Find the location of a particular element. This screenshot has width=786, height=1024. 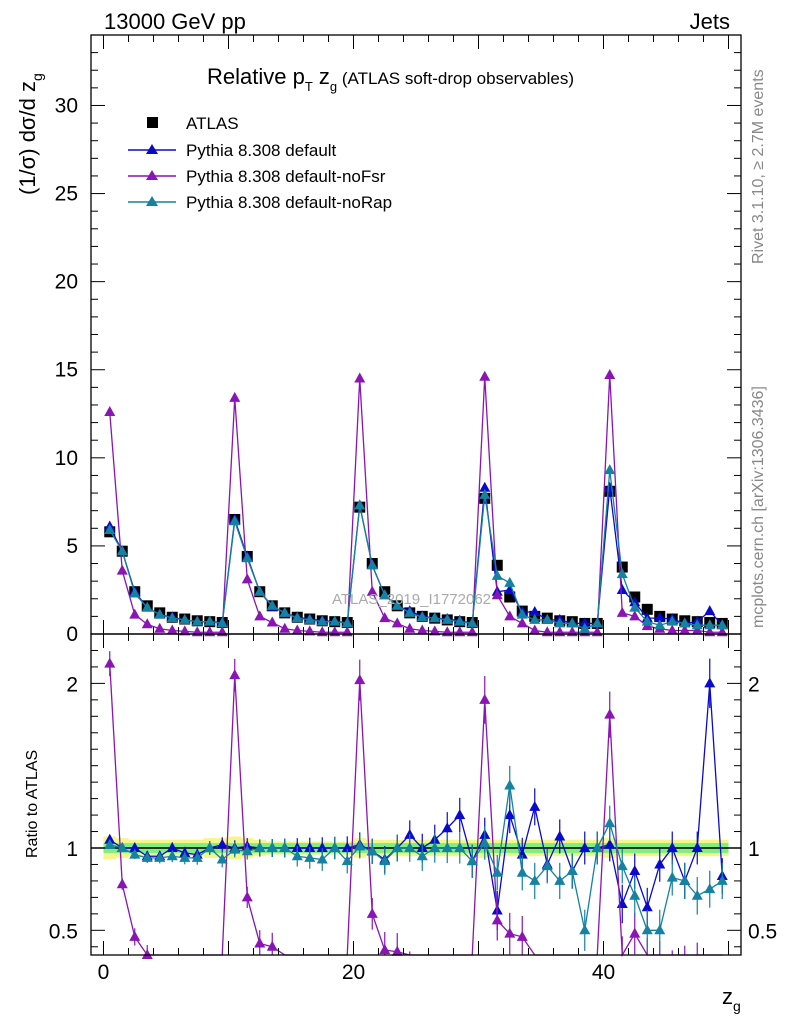

y-axis-label-text: (1/σ) dσ/d z is located at coordinates (27, 138).